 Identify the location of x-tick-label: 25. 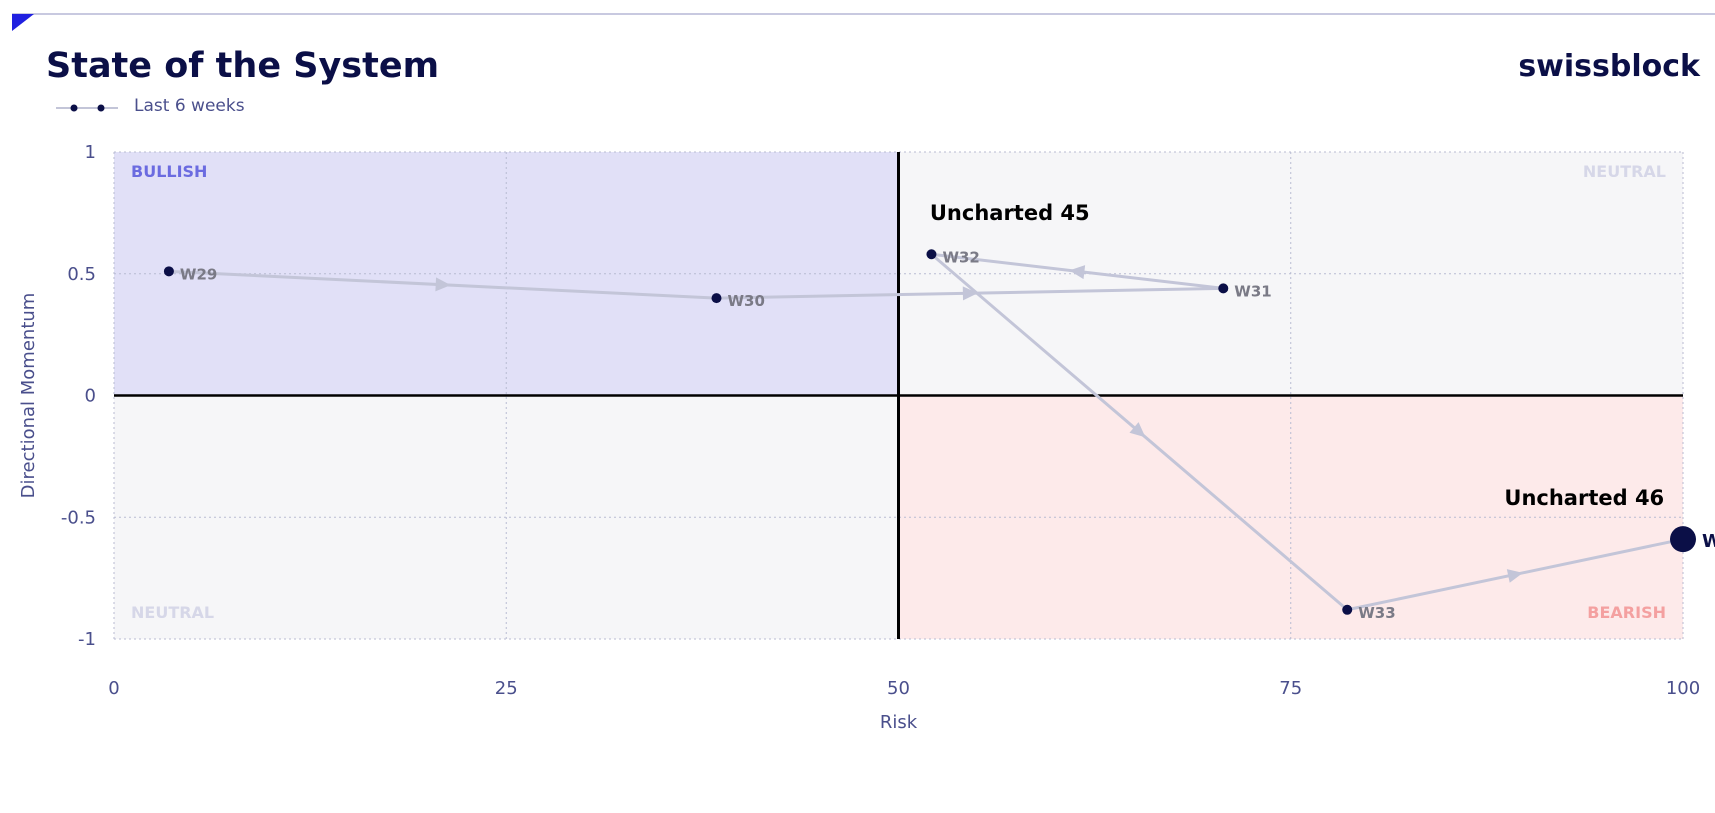
(506, 688).